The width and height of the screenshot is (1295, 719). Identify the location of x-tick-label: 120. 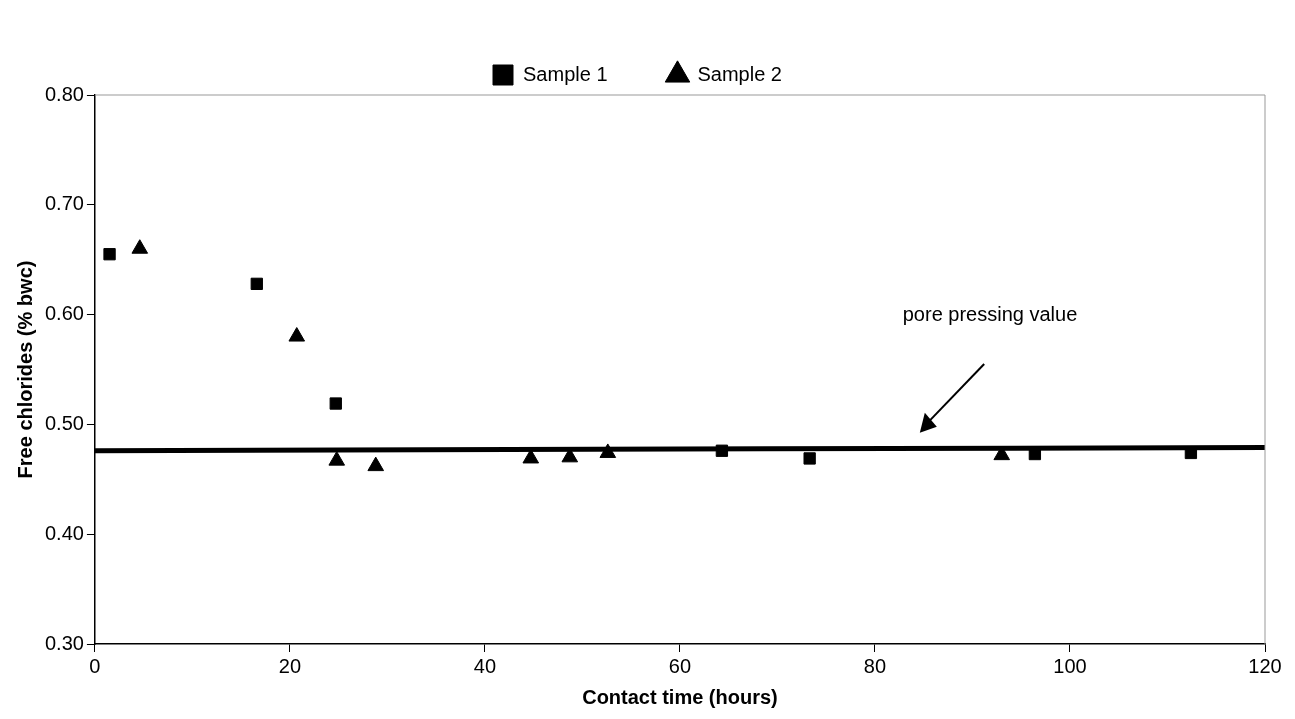
(1265, 665).